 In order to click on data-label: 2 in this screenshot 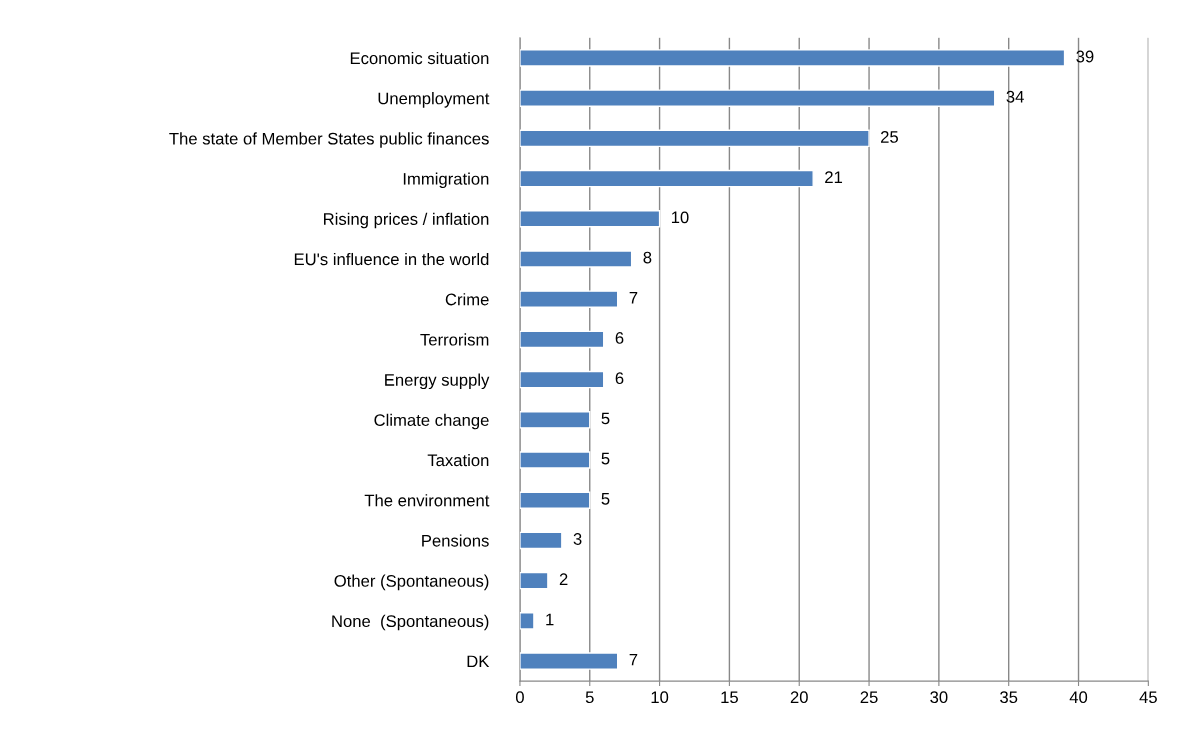, I will do `click(563, 579)`.